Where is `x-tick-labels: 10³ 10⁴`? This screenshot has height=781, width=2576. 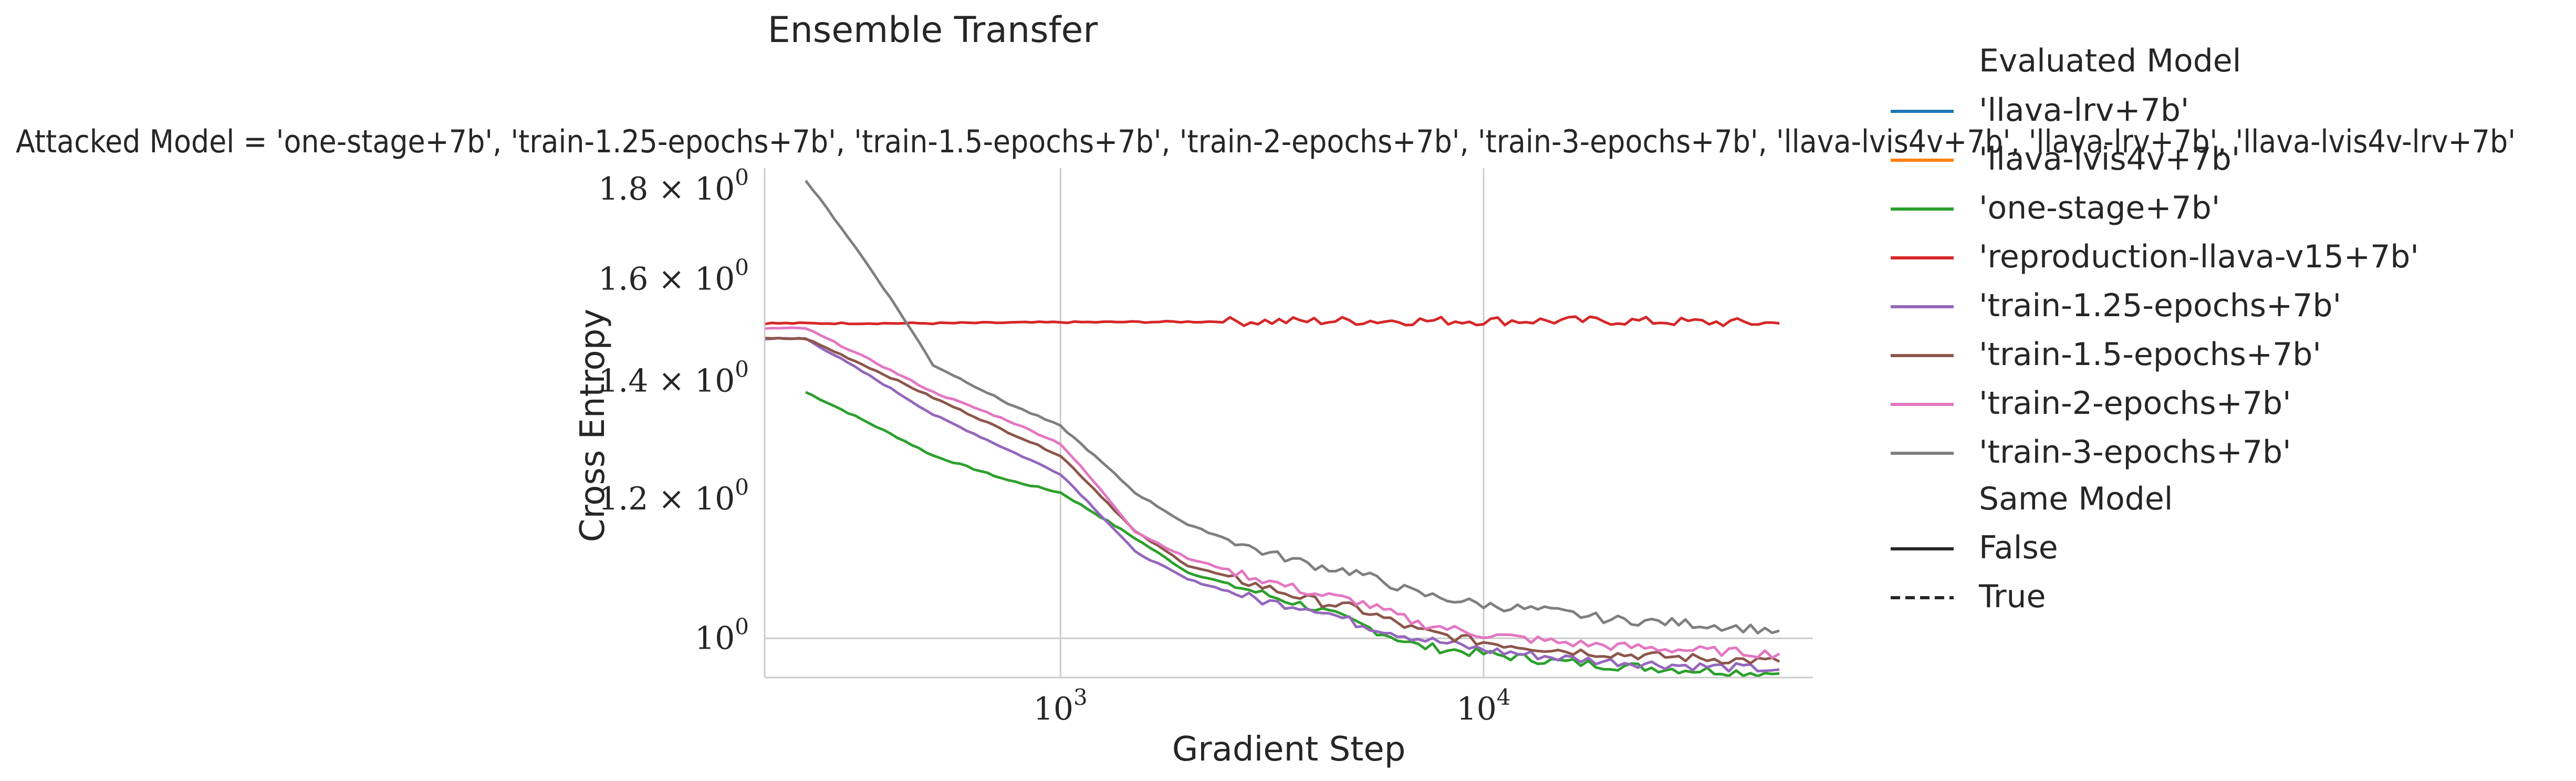 x-tick-labels: 10³ 10⁴ is located at coordinates (1272, 705).